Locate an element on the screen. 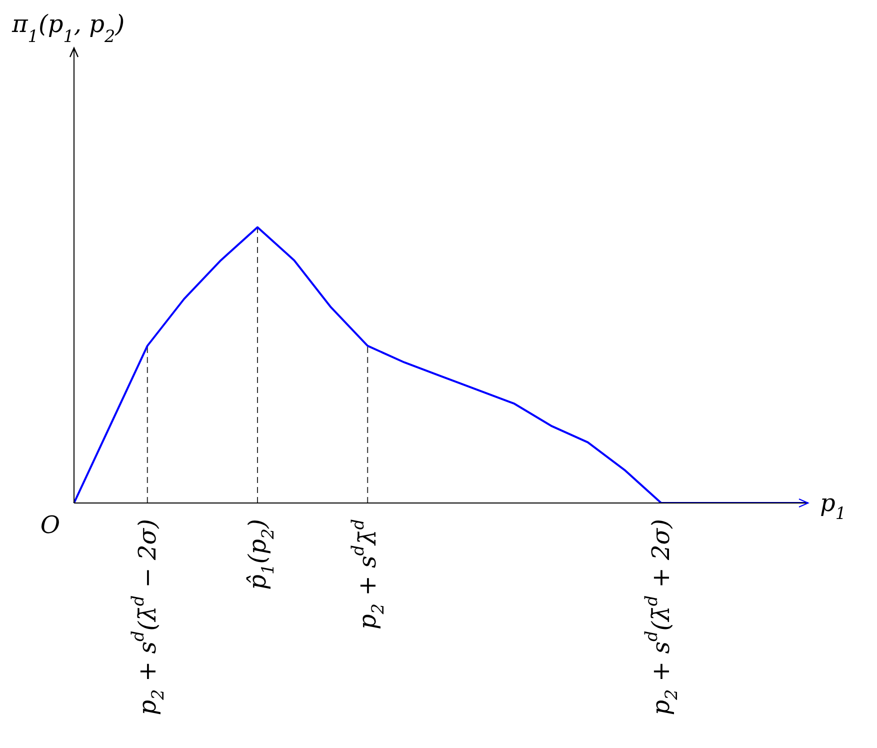  x-axis-title: p$_{1}$ is located at coordinates (833, 506).